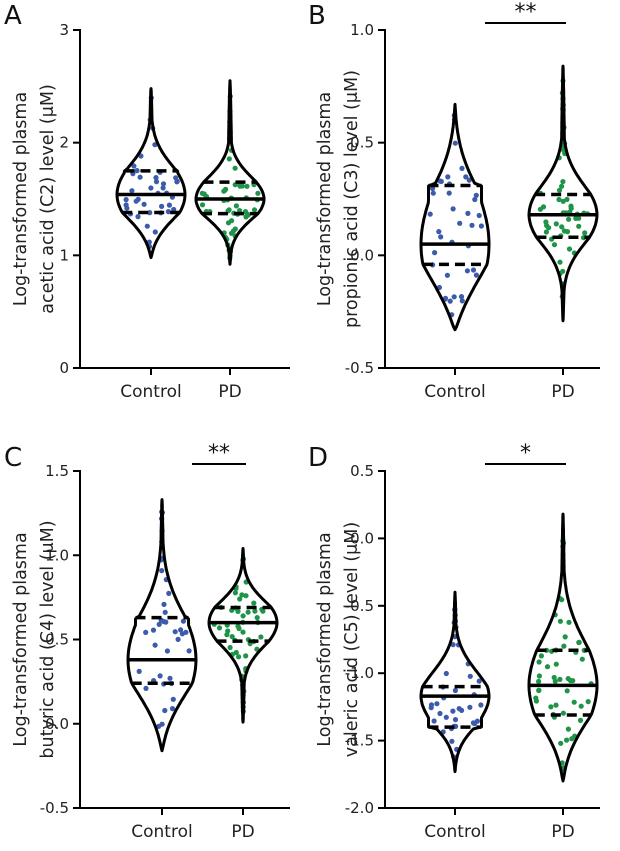 The image size is (620, 851). What do you see at coordinates (359, 368) in the screenshot?
I see `y-tick-label: -0.5` at bounding box center [359, 368].